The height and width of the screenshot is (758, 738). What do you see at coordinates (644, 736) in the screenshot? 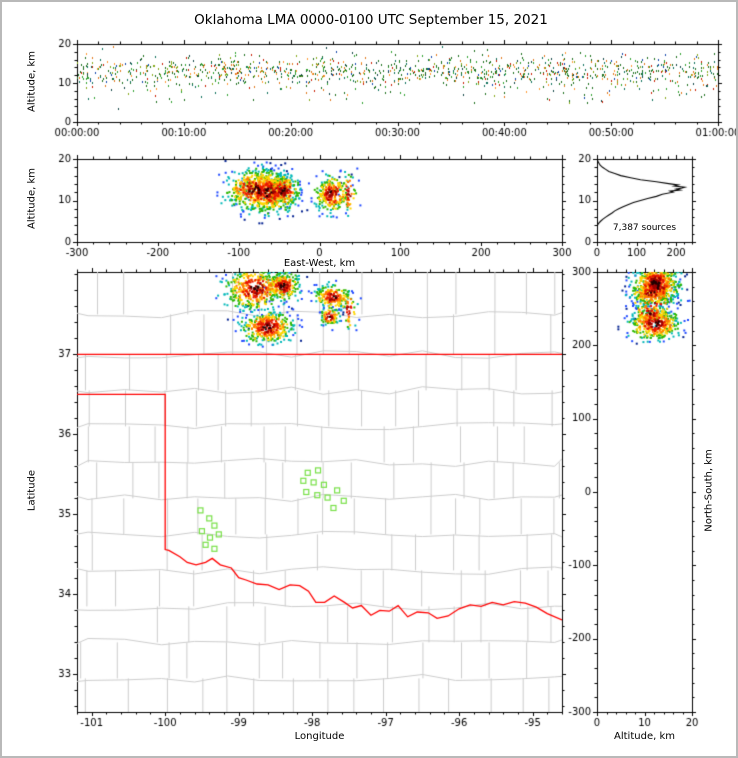
I see `ns-height-xlabel: Altitude, km` at bounding box center [644, 736].